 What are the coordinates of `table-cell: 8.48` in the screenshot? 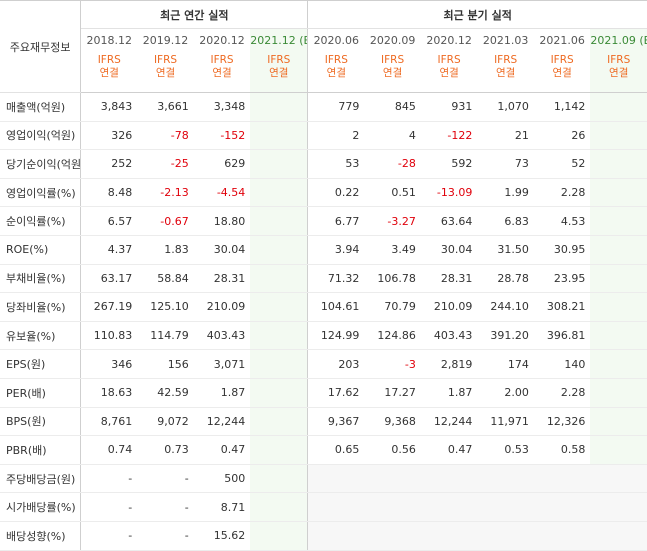 It's located at (109, 192).